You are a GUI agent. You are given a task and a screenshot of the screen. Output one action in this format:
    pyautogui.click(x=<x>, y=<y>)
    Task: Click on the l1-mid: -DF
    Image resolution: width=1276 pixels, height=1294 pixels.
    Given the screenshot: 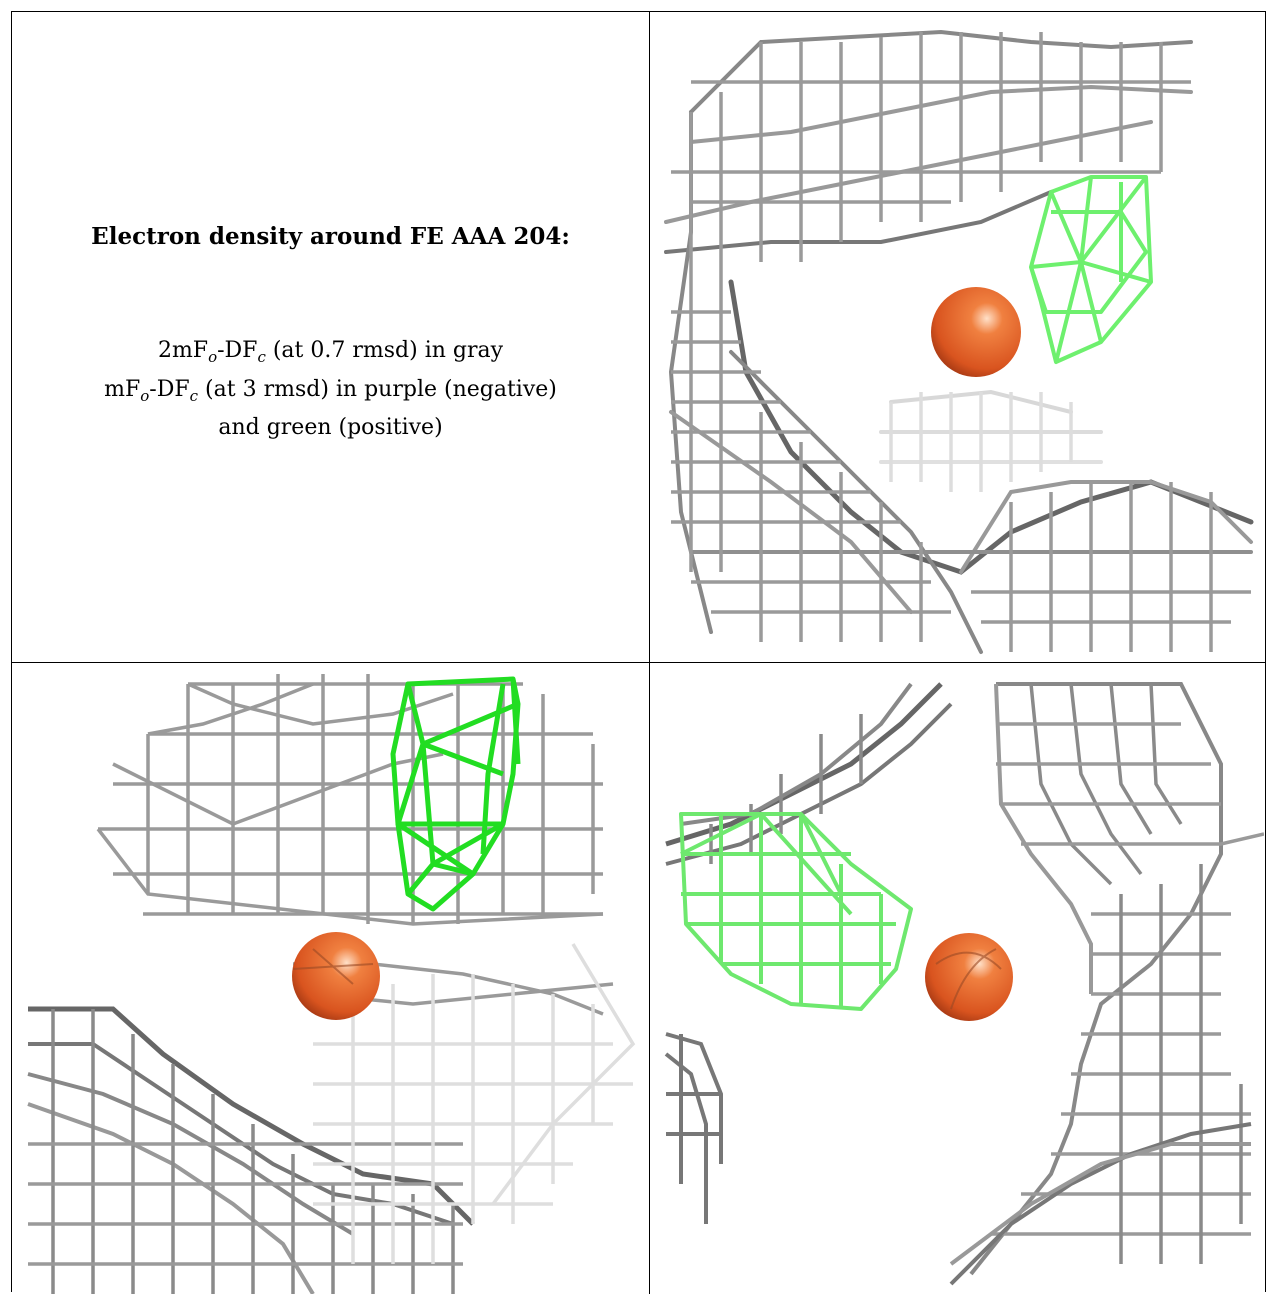 What is the action you would take?
    pyautogui.click(x=237, y=350)
    